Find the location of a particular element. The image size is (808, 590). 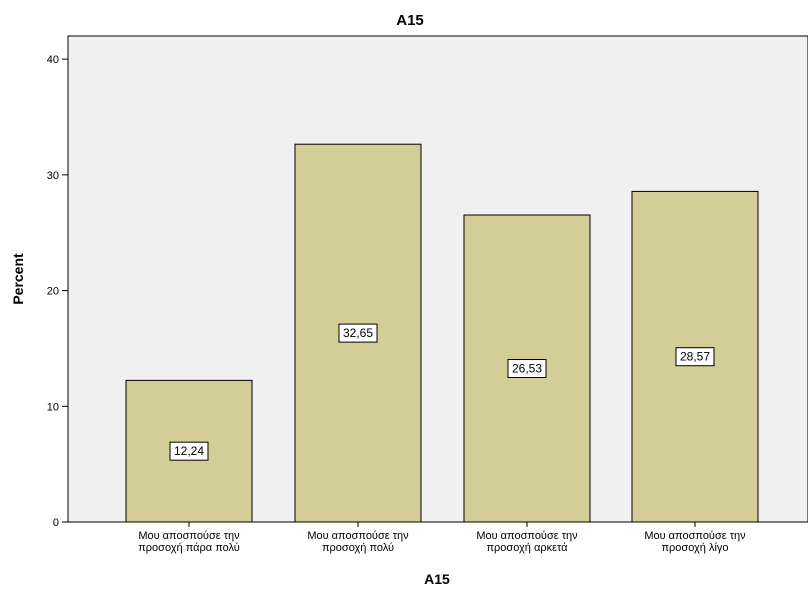

x-tick-label-0: Μου αποσπούσε την προσοχή πάρα πολύ is located at coordinates (189, 542).